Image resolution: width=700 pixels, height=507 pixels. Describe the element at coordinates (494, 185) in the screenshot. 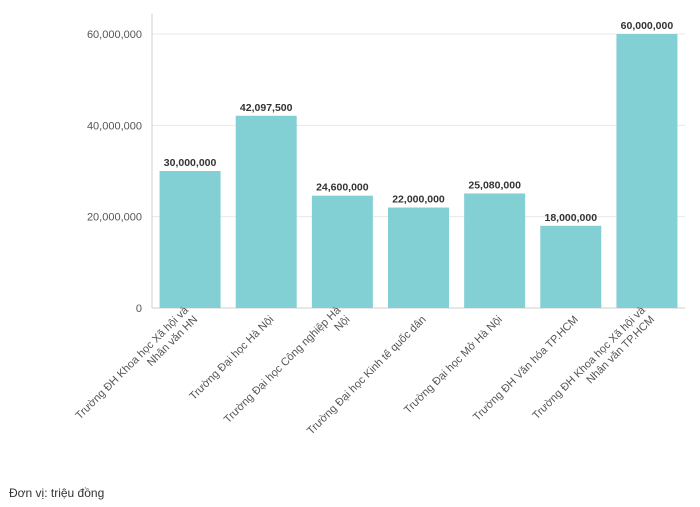

I see `data-label: 25,080,000` at that location.